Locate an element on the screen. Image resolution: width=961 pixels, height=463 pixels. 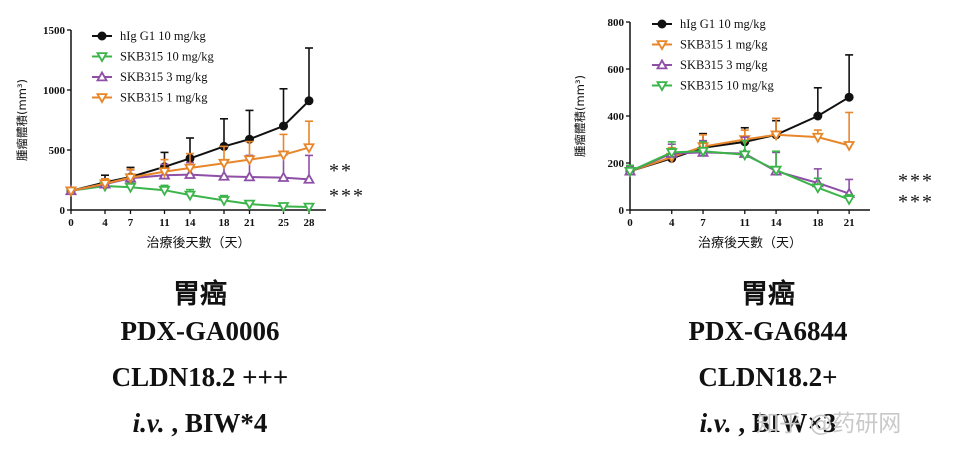
significance-label: ** is located at coordinates (341, 171).